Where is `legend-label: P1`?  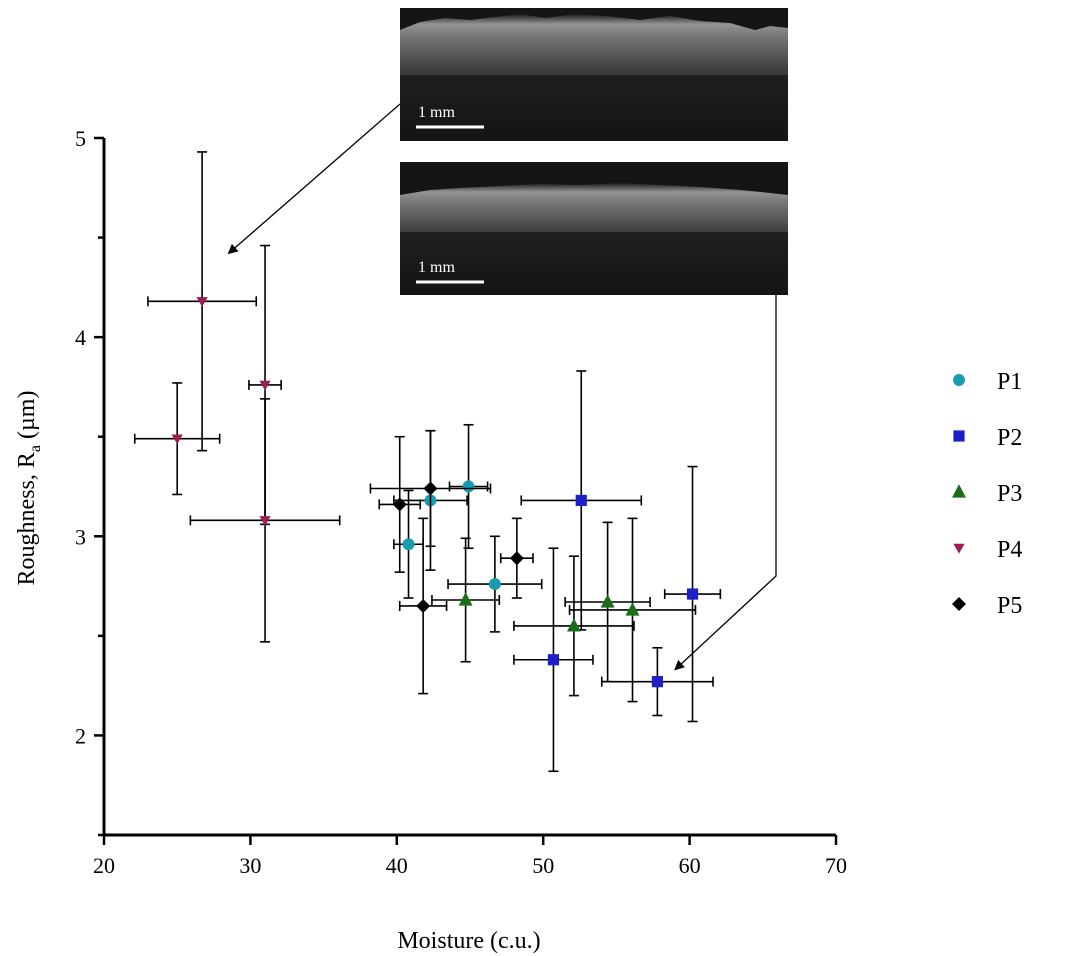
legend-label: P1 is located at coordinates (1009, 382).